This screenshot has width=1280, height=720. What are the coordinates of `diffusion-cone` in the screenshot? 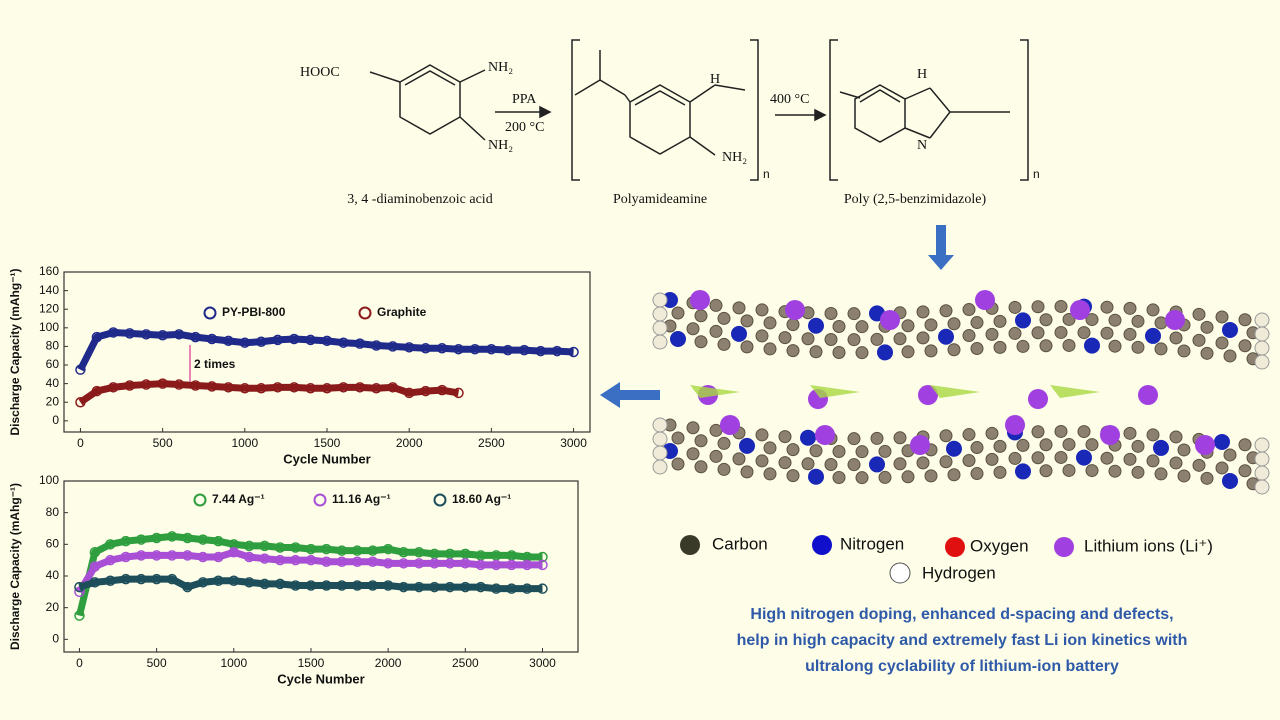 It's located at (835, 391).